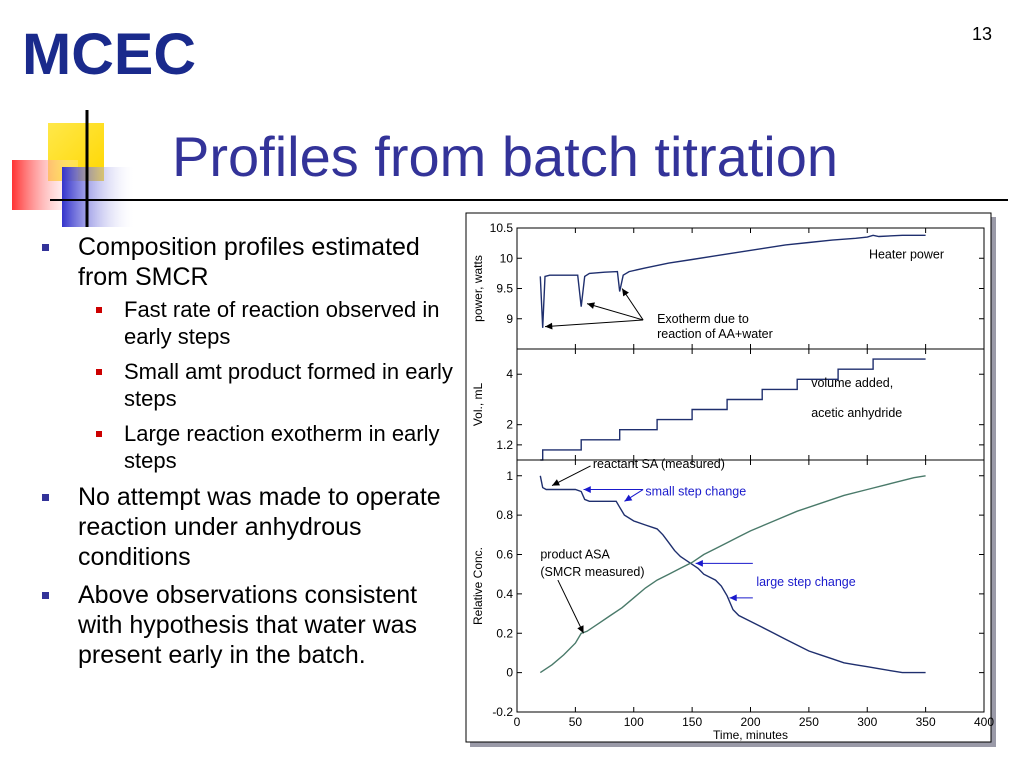  What do you see at coordinates (750, 722) in the screenshot?
I see `x-tick-label: 200` at bounding box center [750, 722].